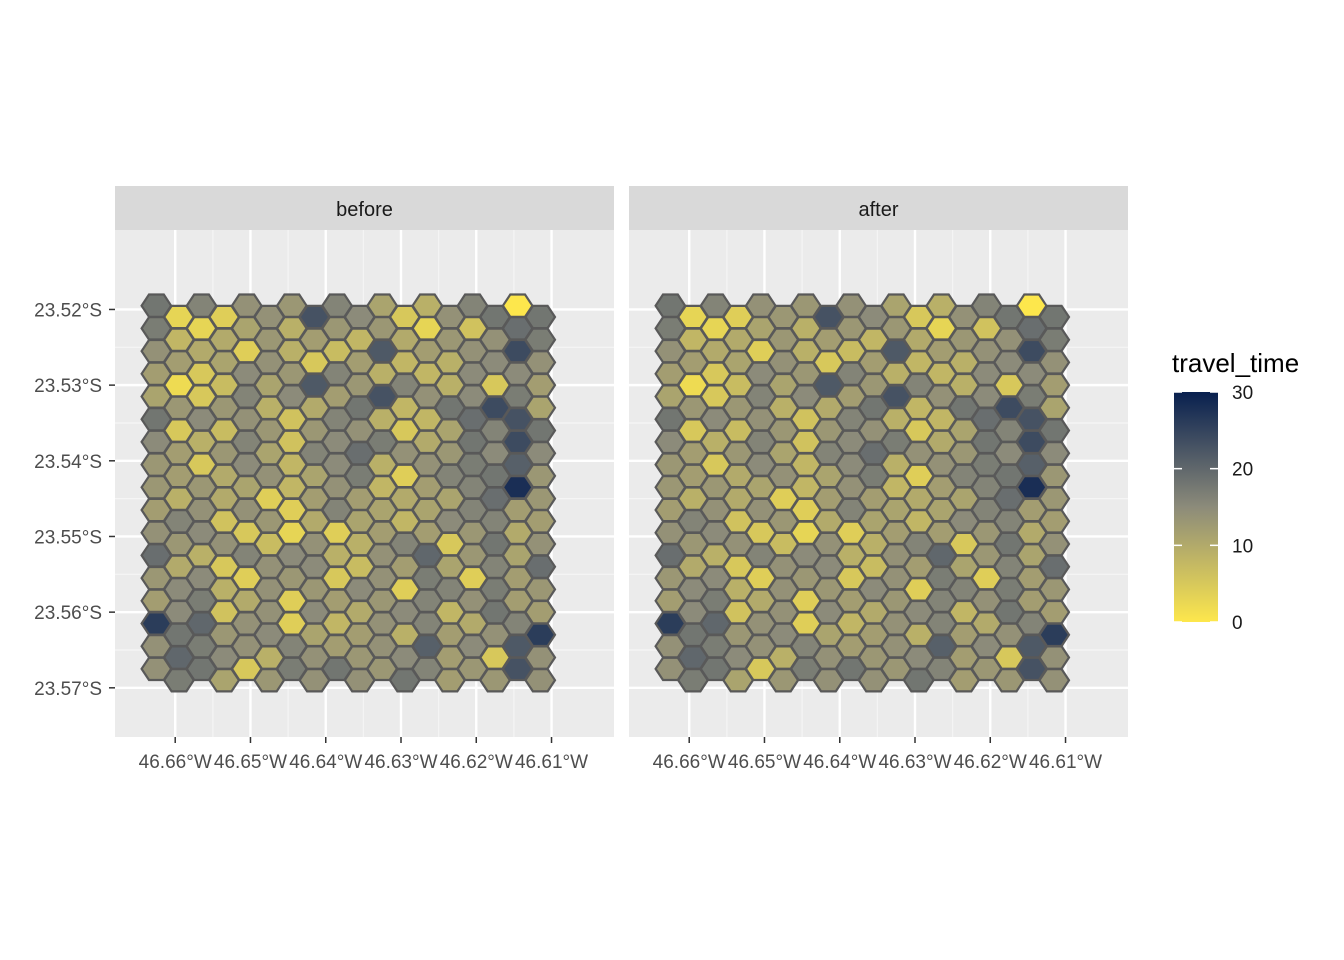  I want to click on y-tick-label: 23.54°S, so click(68, 462).